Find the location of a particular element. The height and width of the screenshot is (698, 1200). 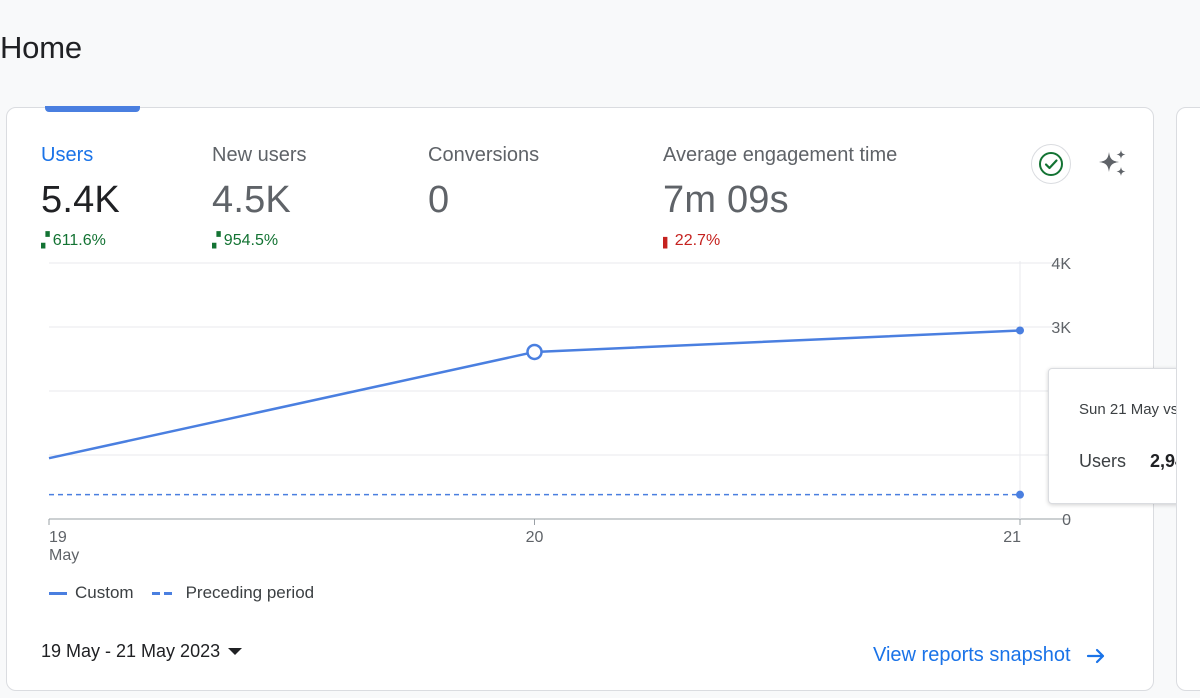

metric-label: Users is located at coordinates (67, 155).